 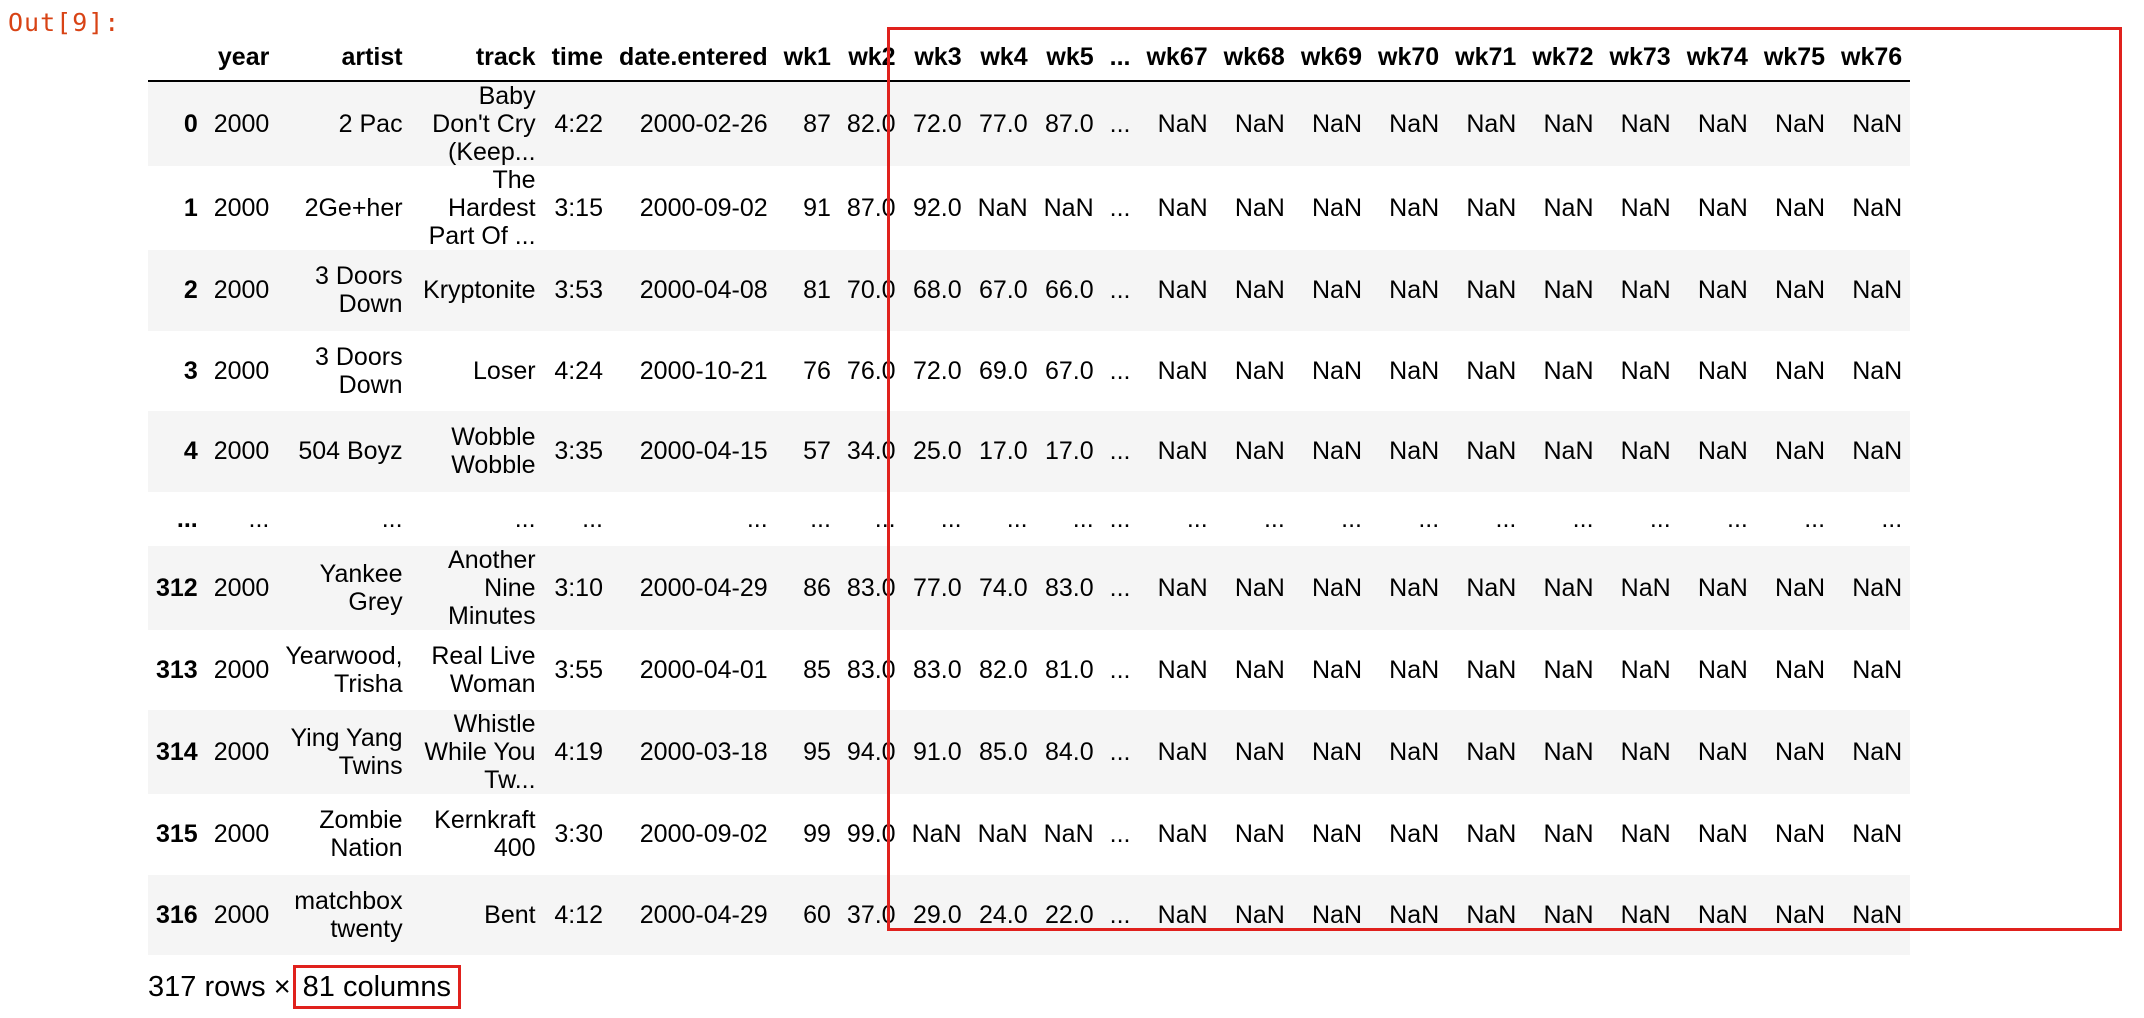 What do you see at coordinates (817, 587) in the screenshot?
I see `table-cell: 86` at bounding box center [817, 587].